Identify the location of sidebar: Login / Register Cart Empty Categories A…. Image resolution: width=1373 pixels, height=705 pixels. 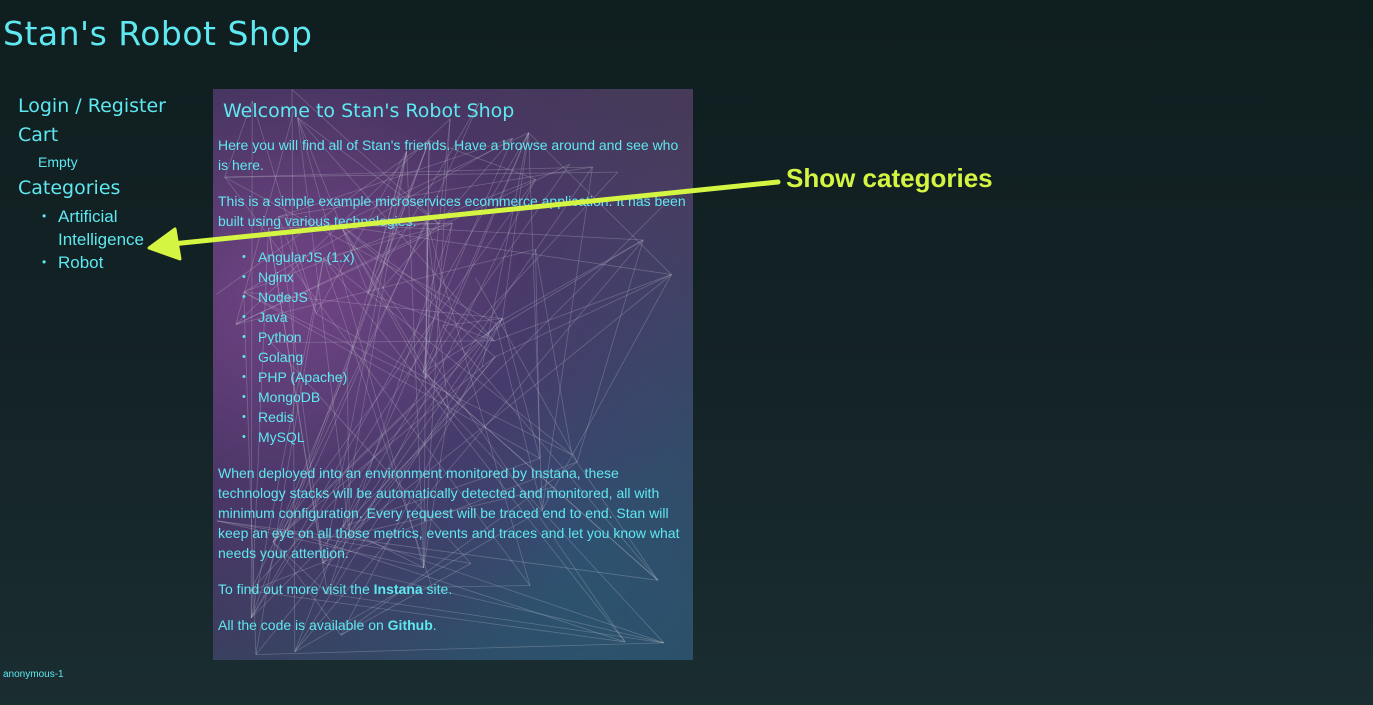
(108, 183).